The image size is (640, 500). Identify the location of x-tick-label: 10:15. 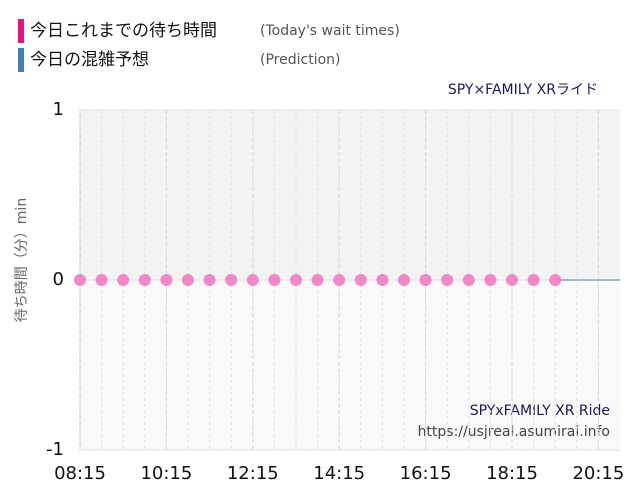
(166, 473).